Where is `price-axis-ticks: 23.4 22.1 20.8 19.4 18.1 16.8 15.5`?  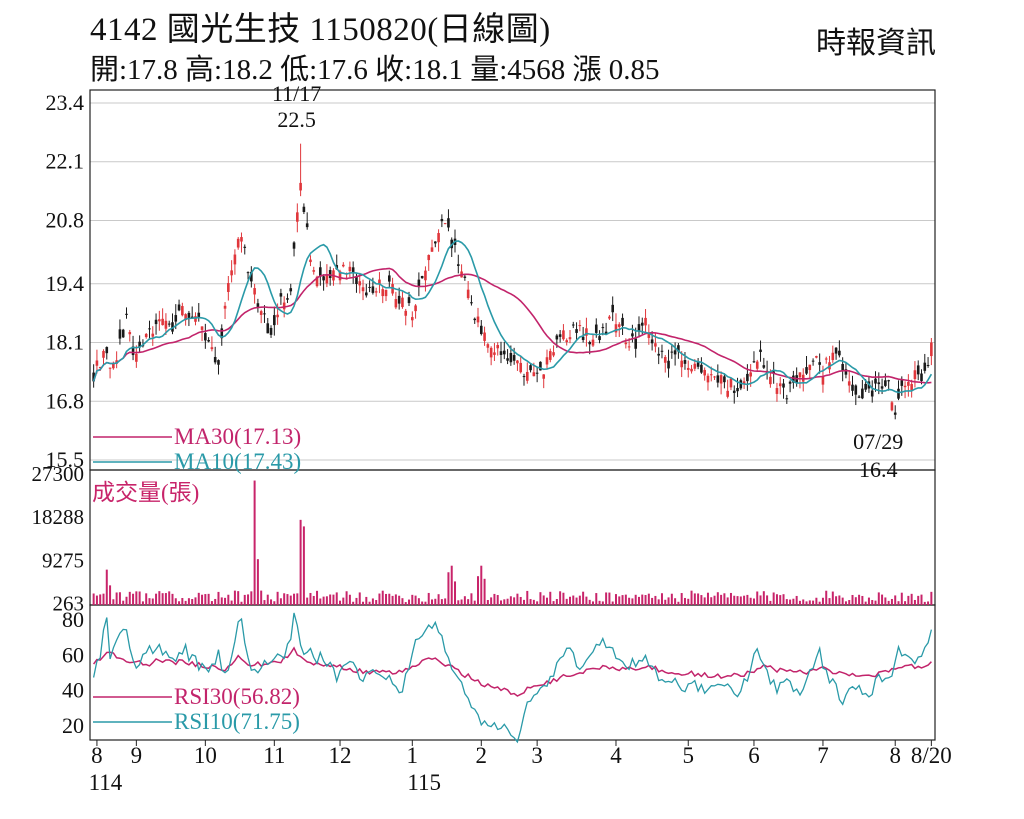
price-axis-ticks: 23.4 22.1 20.8 19.4 18.1 16.8 15.5 is located at coordinates (65, 281).